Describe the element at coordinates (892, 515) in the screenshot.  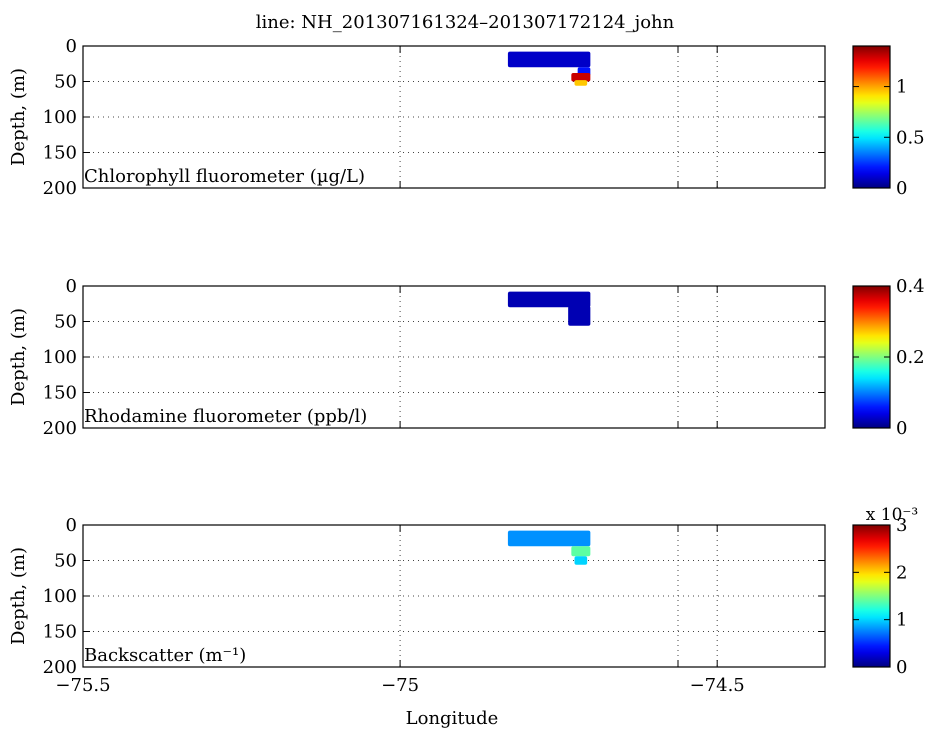
I see `colorbar-exponent-label: x 10⁻³` at that location.